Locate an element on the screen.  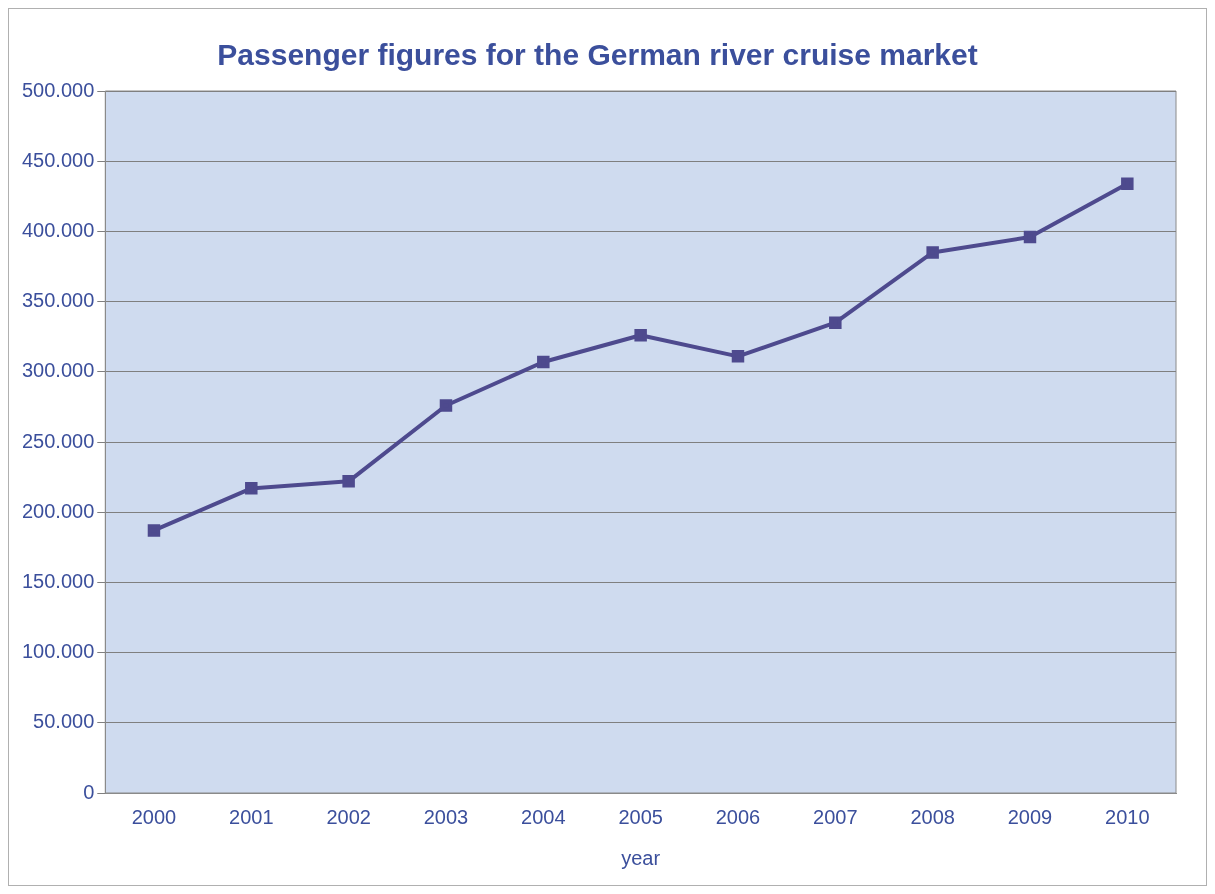
x-tick-label: 2010 is located at coordinates (1127, 816).